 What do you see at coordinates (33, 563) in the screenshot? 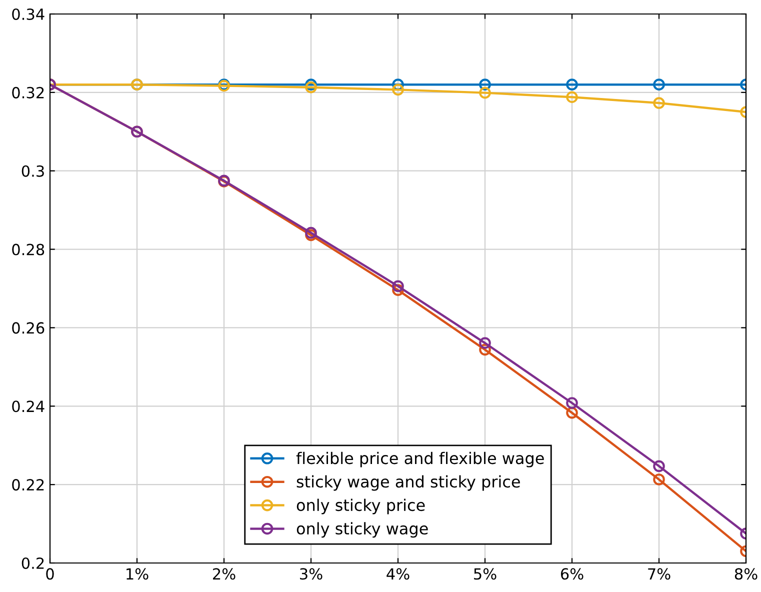
I see `y-tick-label: 0.2` at bounding box center [33, 563].